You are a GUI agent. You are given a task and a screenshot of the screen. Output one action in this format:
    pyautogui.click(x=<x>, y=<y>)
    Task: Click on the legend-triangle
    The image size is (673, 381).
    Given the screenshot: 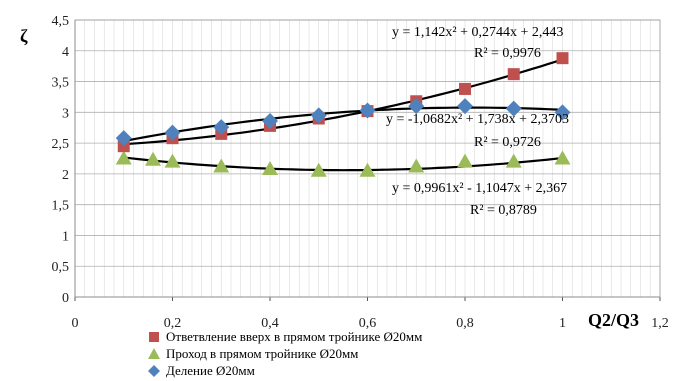 What is the action you would take?
    pyautogui.click(x=154, y=353)
    